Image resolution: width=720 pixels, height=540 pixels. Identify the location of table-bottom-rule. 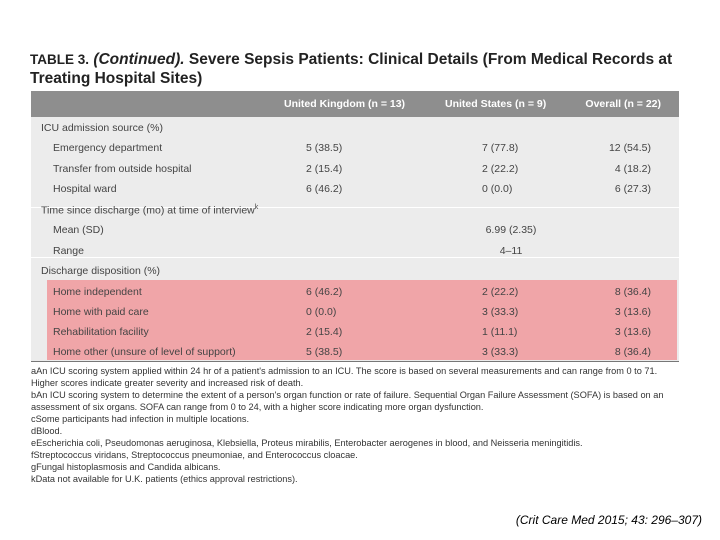
(355, 361).